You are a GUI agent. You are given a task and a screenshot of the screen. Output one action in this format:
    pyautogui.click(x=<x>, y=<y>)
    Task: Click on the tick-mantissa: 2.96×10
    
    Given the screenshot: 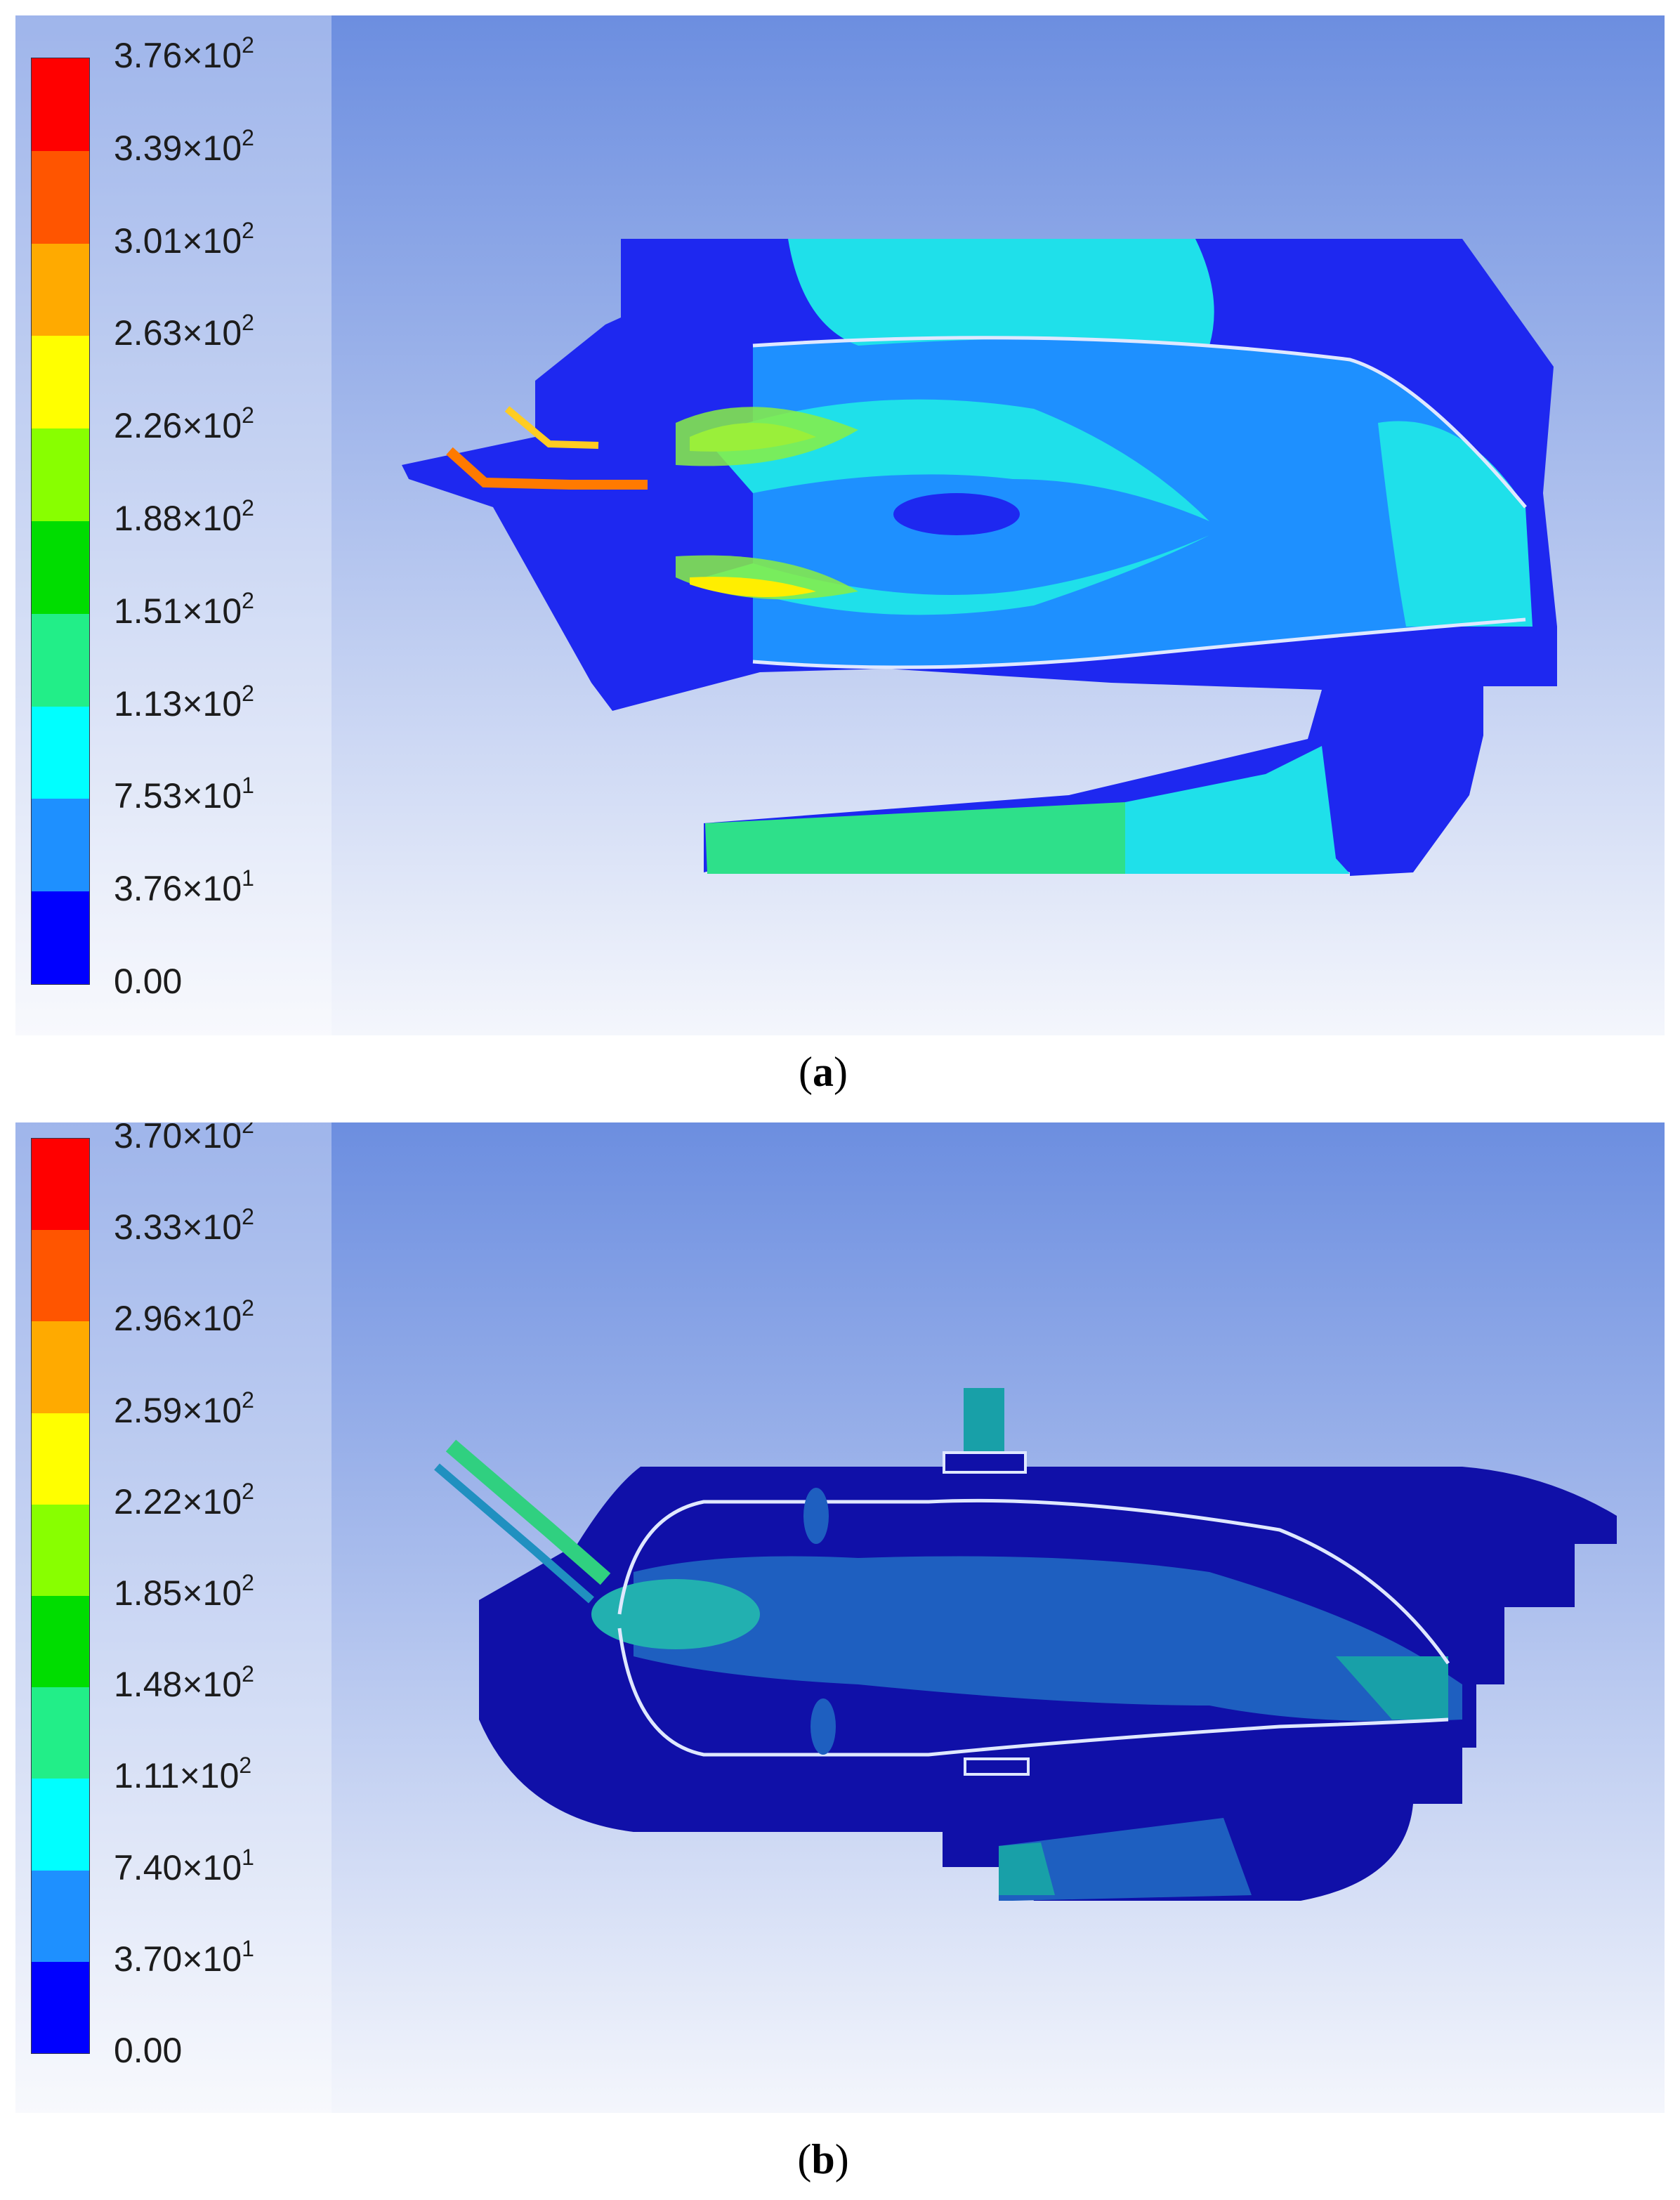 What is the action you would take?
    pyautogui.click(x=178, y=1319)
    